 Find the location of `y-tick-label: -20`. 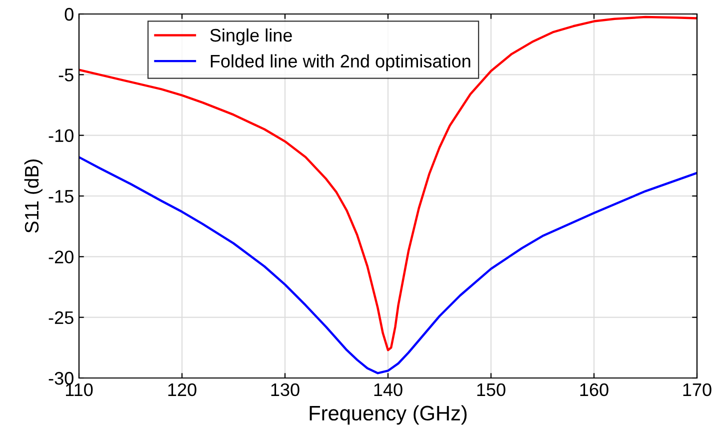

y-tick-label: -20 is located at coordinates (61, 257).